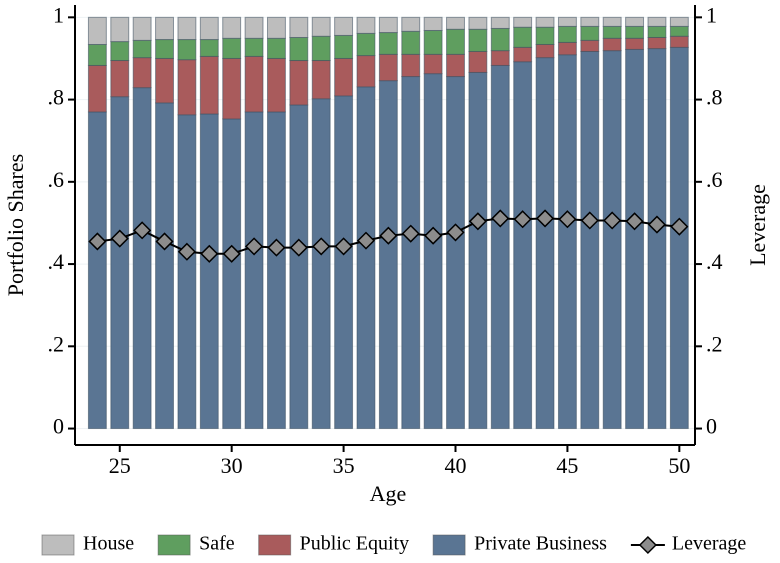 The image size is (780, 563). Describe the element at coordinates (757, 225) in the screenshot. I see `y2-axis-label: Leverage` at that location.